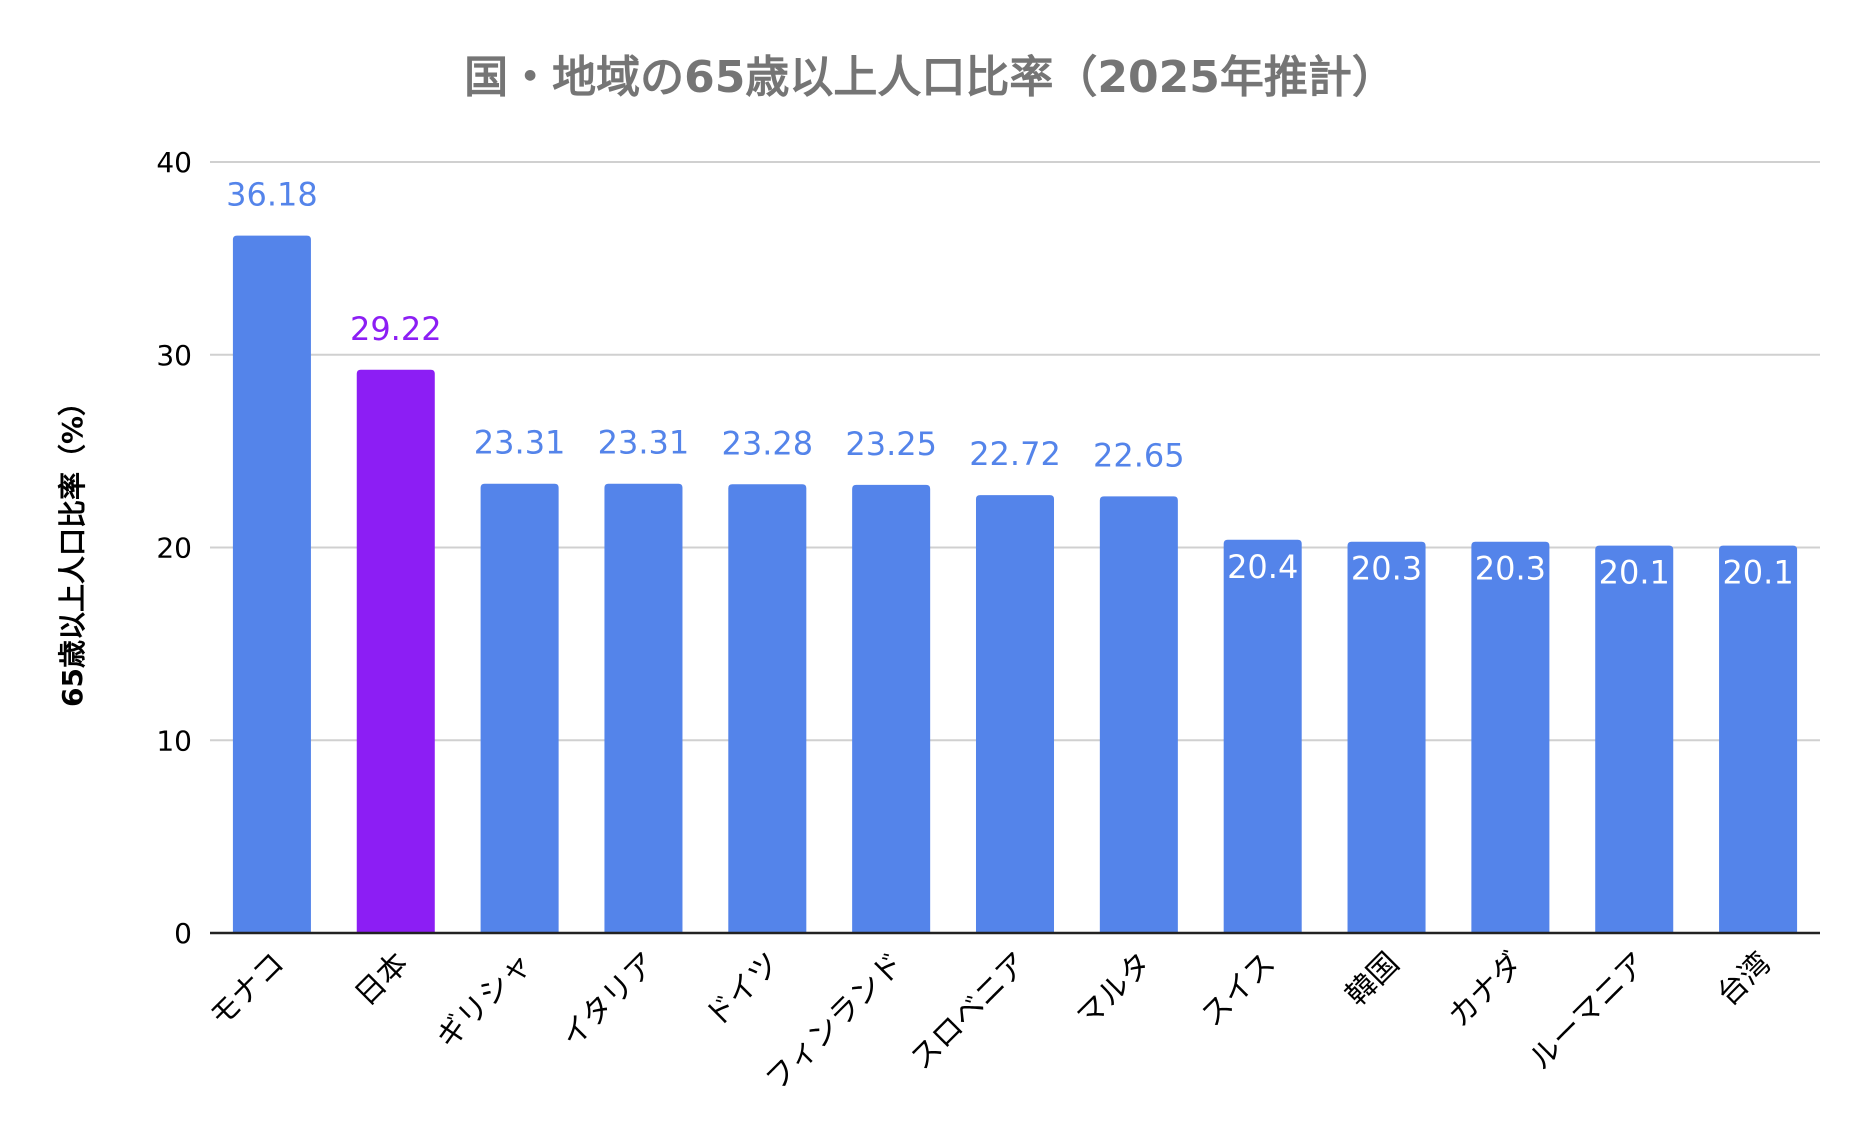 This screenshot has width=1860, height=1148. Describe the element at coordinates (1372, 979) in the screenshot. I see `x-tick-label: 韓国` at that location.